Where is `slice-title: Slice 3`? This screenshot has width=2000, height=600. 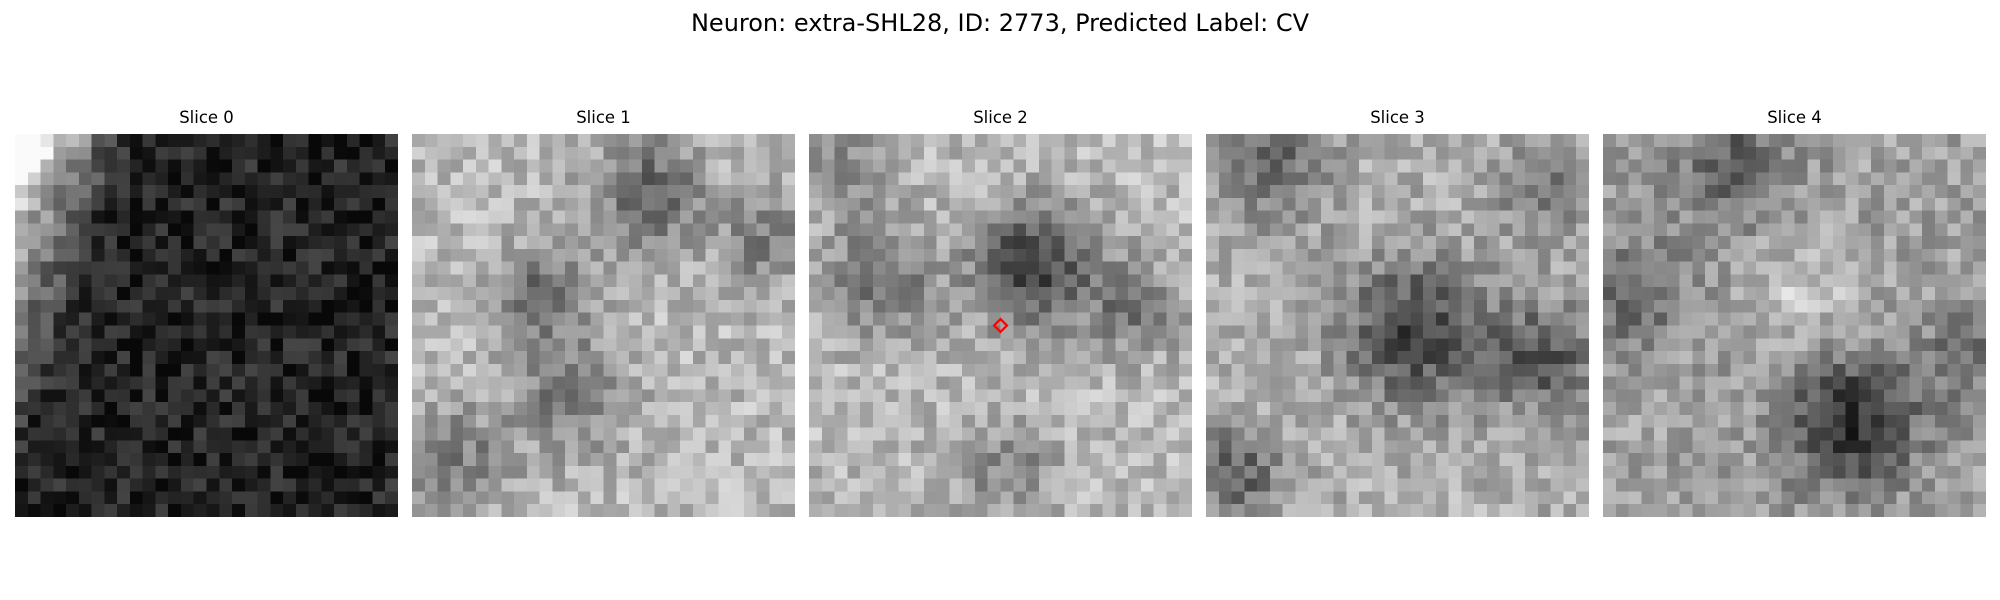
slice-title: Slice 3 is located at coordinates (1397, 117).